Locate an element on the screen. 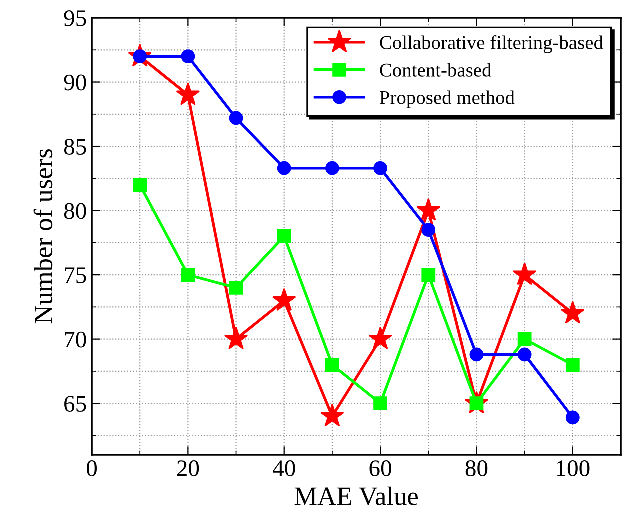 The image size is (629, 529). y-tick-label: 95 is located at coordinates (75, 18).